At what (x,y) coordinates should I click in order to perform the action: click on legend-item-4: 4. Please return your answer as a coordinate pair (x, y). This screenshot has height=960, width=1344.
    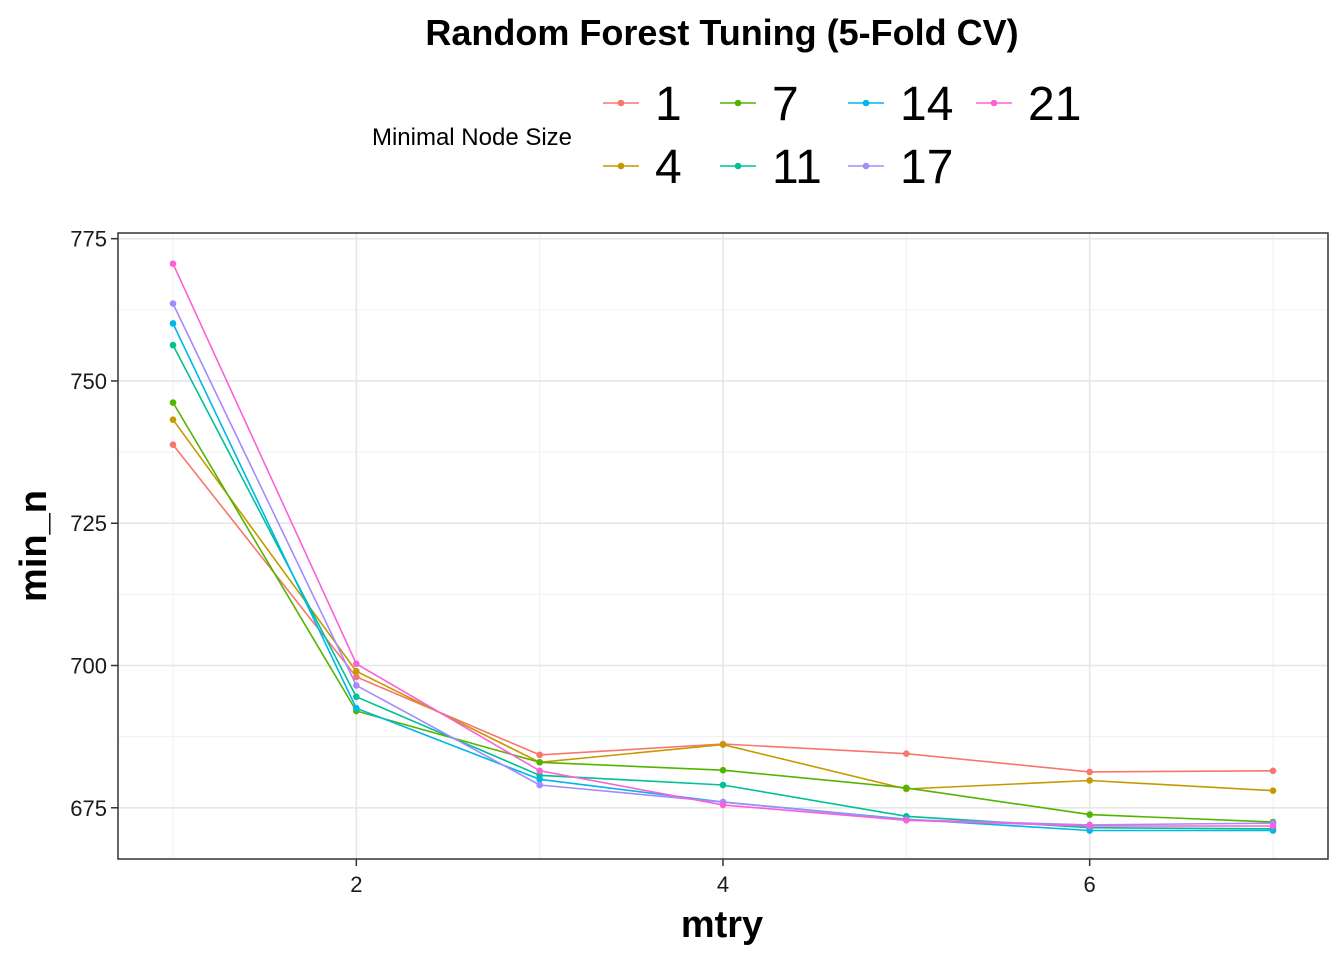
    Looking at the image, I should click on (642, 167).